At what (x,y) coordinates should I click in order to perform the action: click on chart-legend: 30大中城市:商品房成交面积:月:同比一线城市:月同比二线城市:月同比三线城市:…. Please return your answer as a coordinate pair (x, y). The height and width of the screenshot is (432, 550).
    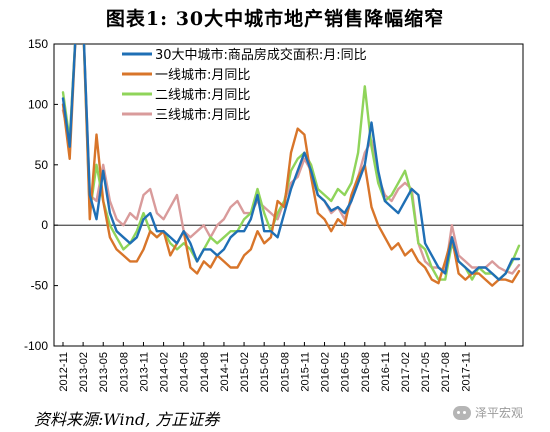
    Looking at the image, I should click on (244, 85).